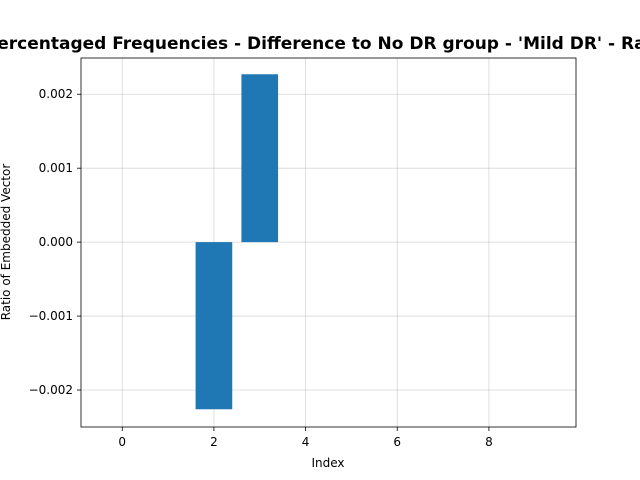 This screenshot has height=480, width=640. I want to click on x-tick-label: 4, so click(306, 442).